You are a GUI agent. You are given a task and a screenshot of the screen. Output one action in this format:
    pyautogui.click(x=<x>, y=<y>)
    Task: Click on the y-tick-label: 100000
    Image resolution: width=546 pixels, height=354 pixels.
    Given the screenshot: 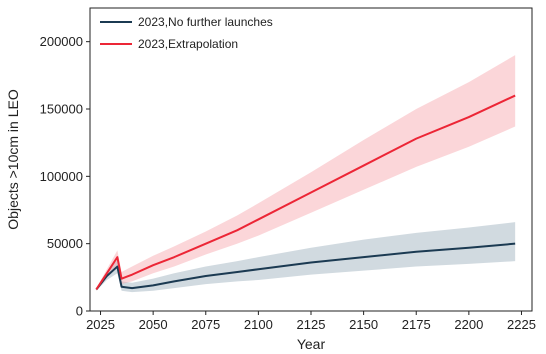 What is the action you would take?
    pyautogui.click(x=61, y=176)
    